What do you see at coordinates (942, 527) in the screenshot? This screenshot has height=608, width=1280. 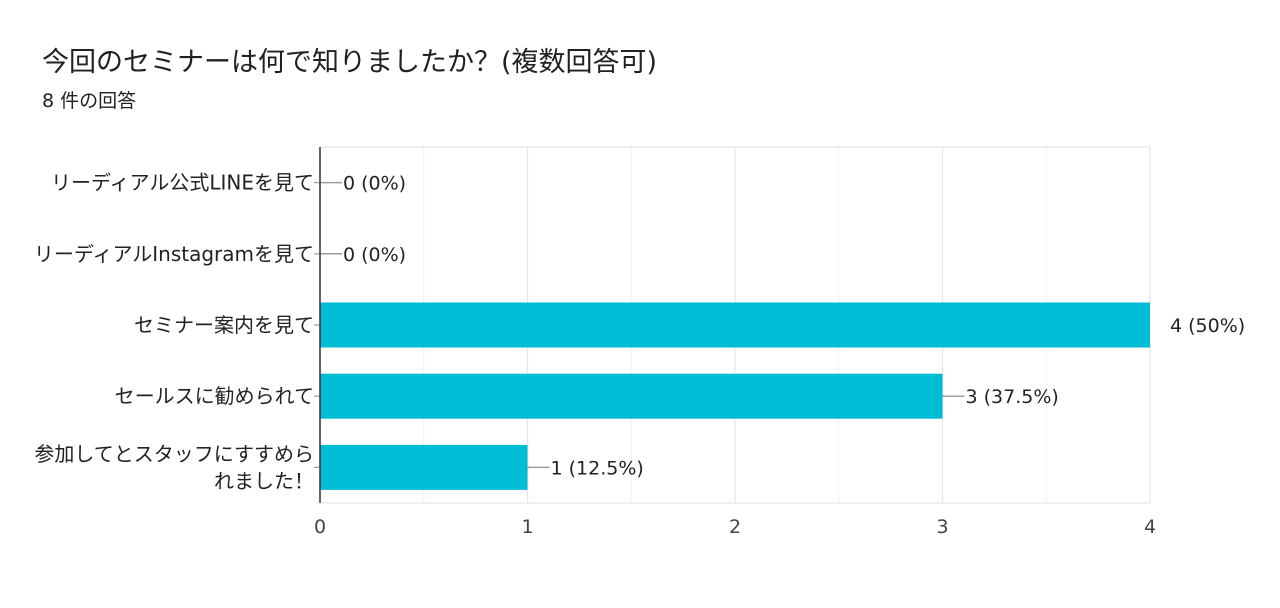 I see `x-tick-label: 3` at bounding box center [942, 527].